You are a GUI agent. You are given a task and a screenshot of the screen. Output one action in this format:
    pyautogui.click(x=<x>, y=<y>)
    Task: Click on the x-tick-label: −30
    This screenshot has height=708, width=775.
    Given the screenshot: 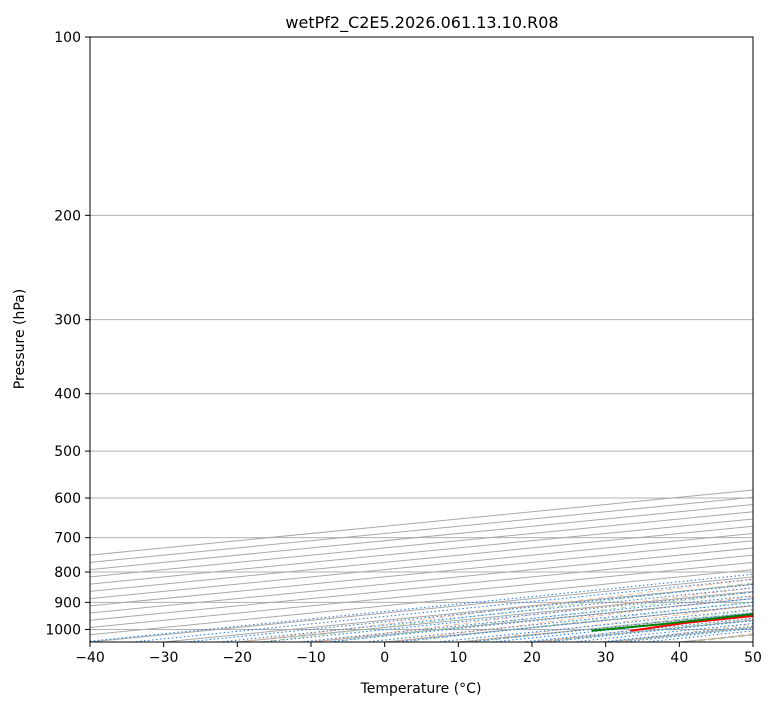 What is the action you would take?
    pyautogui.click(x=164, y=658)
    